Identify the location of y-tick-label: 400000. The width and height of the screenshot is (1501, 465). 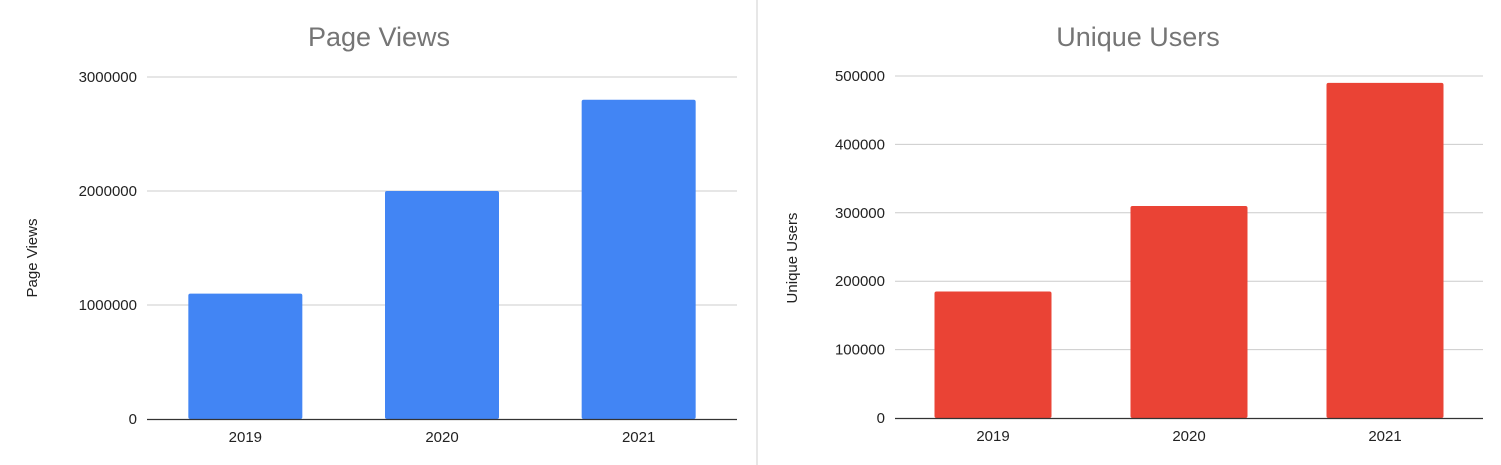
(860, 144).